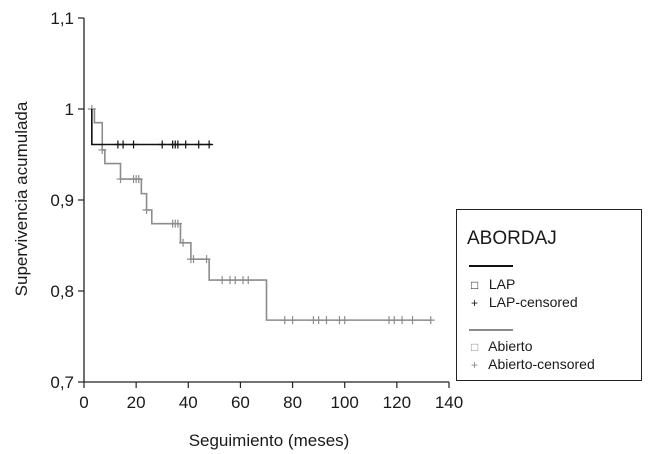 This screenshot has width=656, height=454. What do you see at coordinates (397, 402) in the screenshot?
I see `x-tick-label: 120` at bounding box center [397, 402].